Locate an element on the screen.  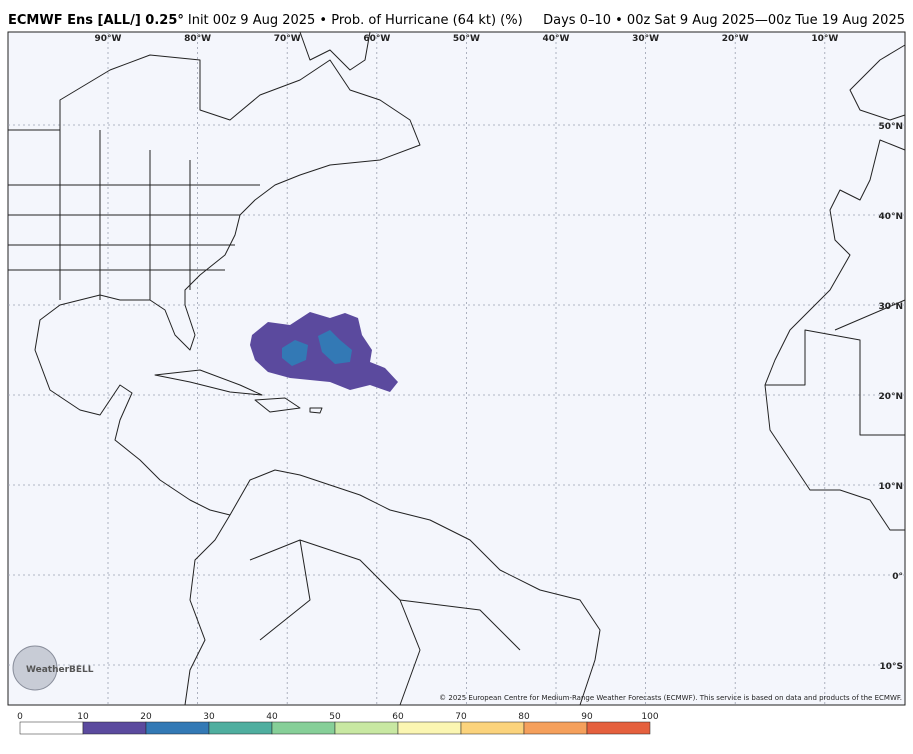
colorbar: 0 10 20 30 40 50 60 70 80 90 100 is located at coordinates (338, 723).